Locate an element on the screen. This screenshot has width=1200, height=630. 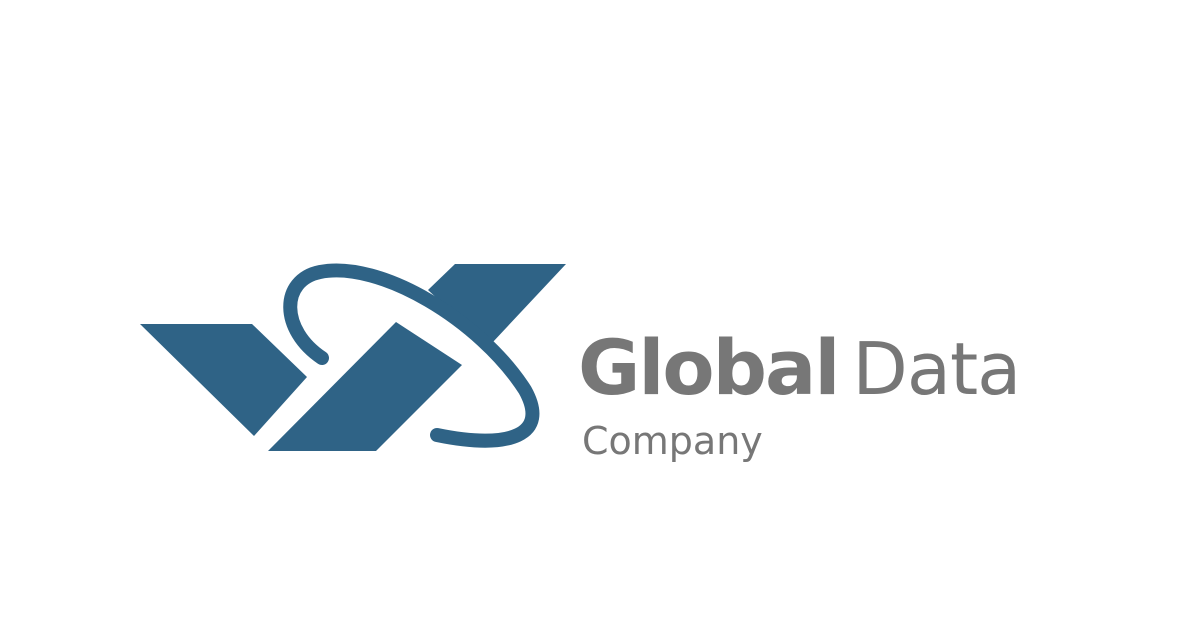
company-logo-icon is located at coordinates (353, 357).